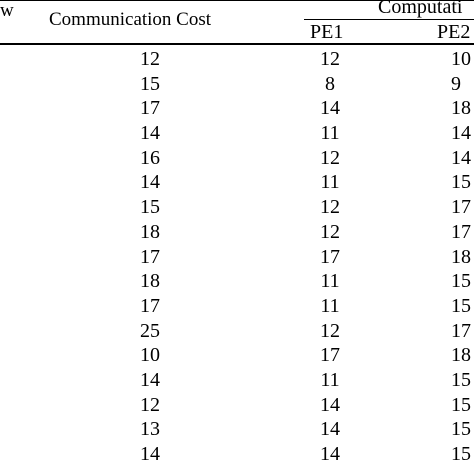 This screenshot has height=474, width=474. Describe the element at coordinates (237, 108) in the screenshot. I see `table-row: 17 14 18` at that location.